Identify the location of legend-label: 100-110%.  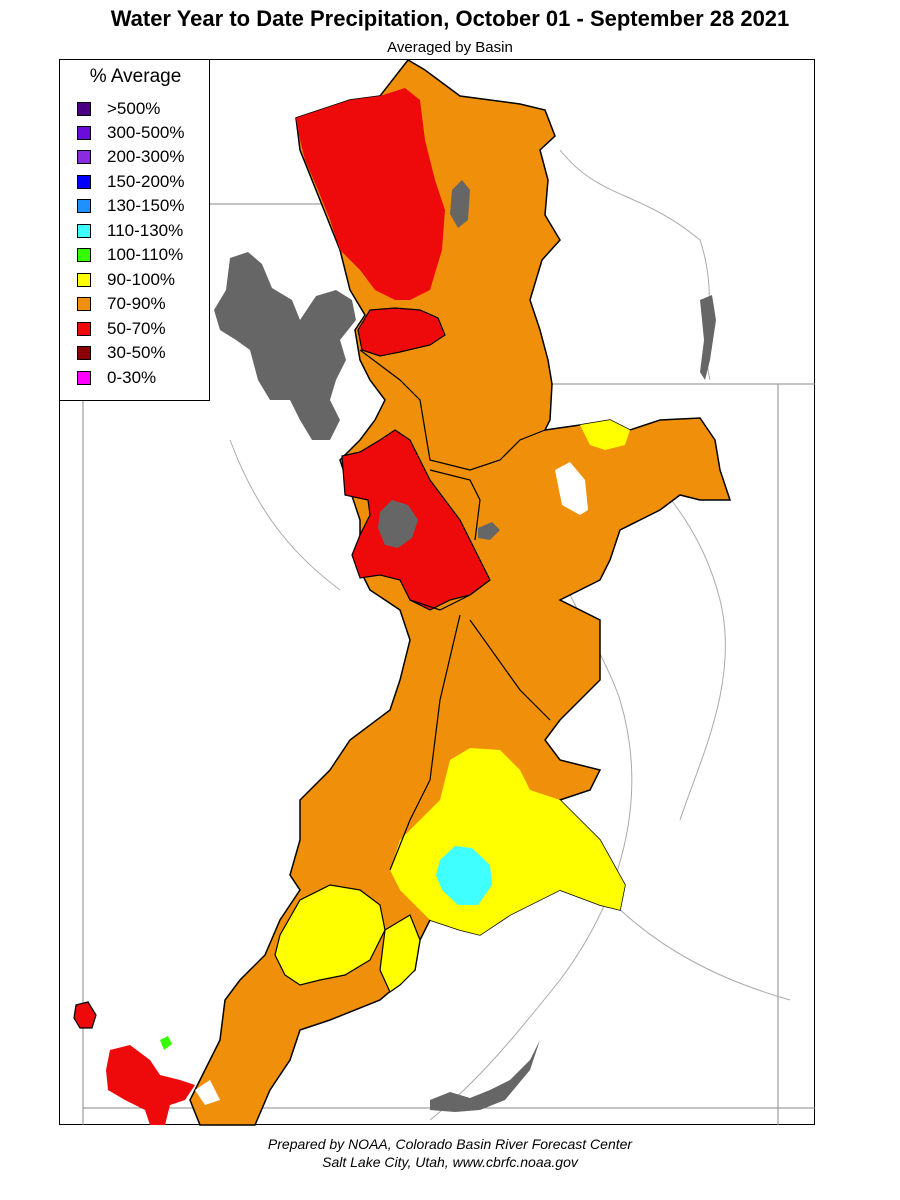
(145, 254).